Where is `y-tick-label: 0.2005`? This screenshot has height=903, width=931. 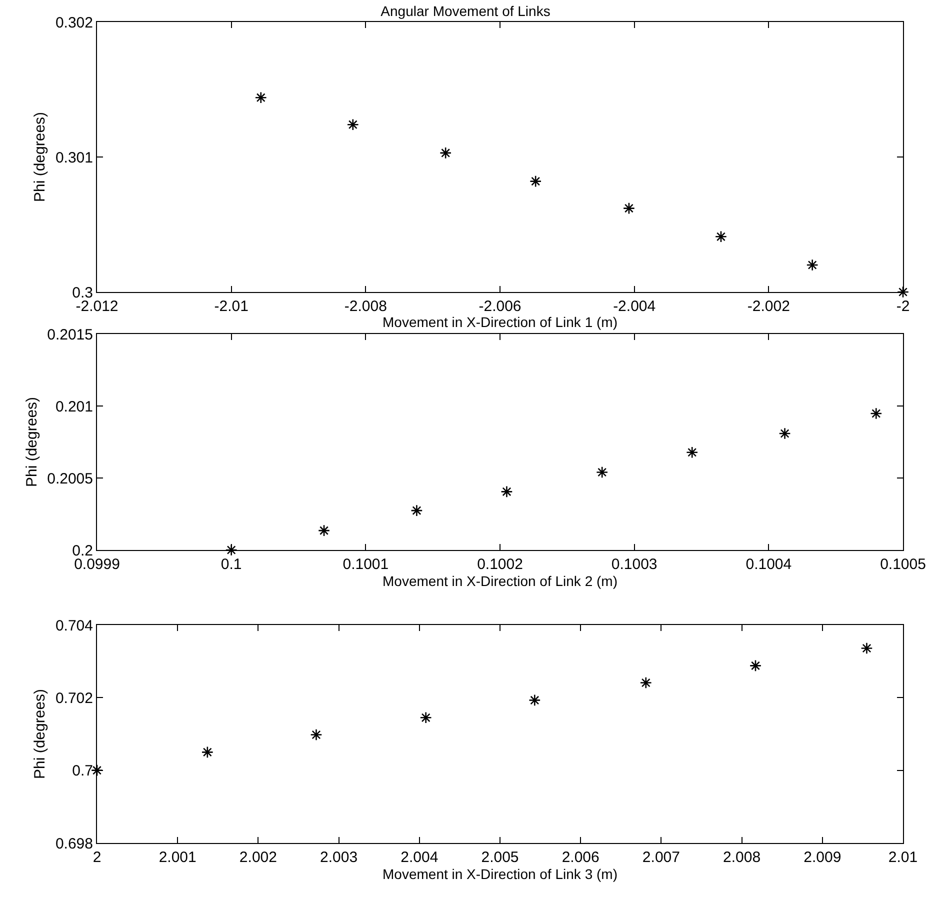
y-tick-label: 0.2005 is located at coordinates (70, 479).